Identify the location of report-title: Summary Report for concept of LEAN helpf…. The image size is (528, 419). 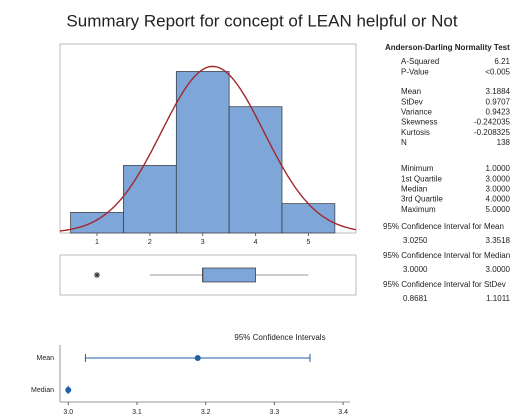
(261, 20).